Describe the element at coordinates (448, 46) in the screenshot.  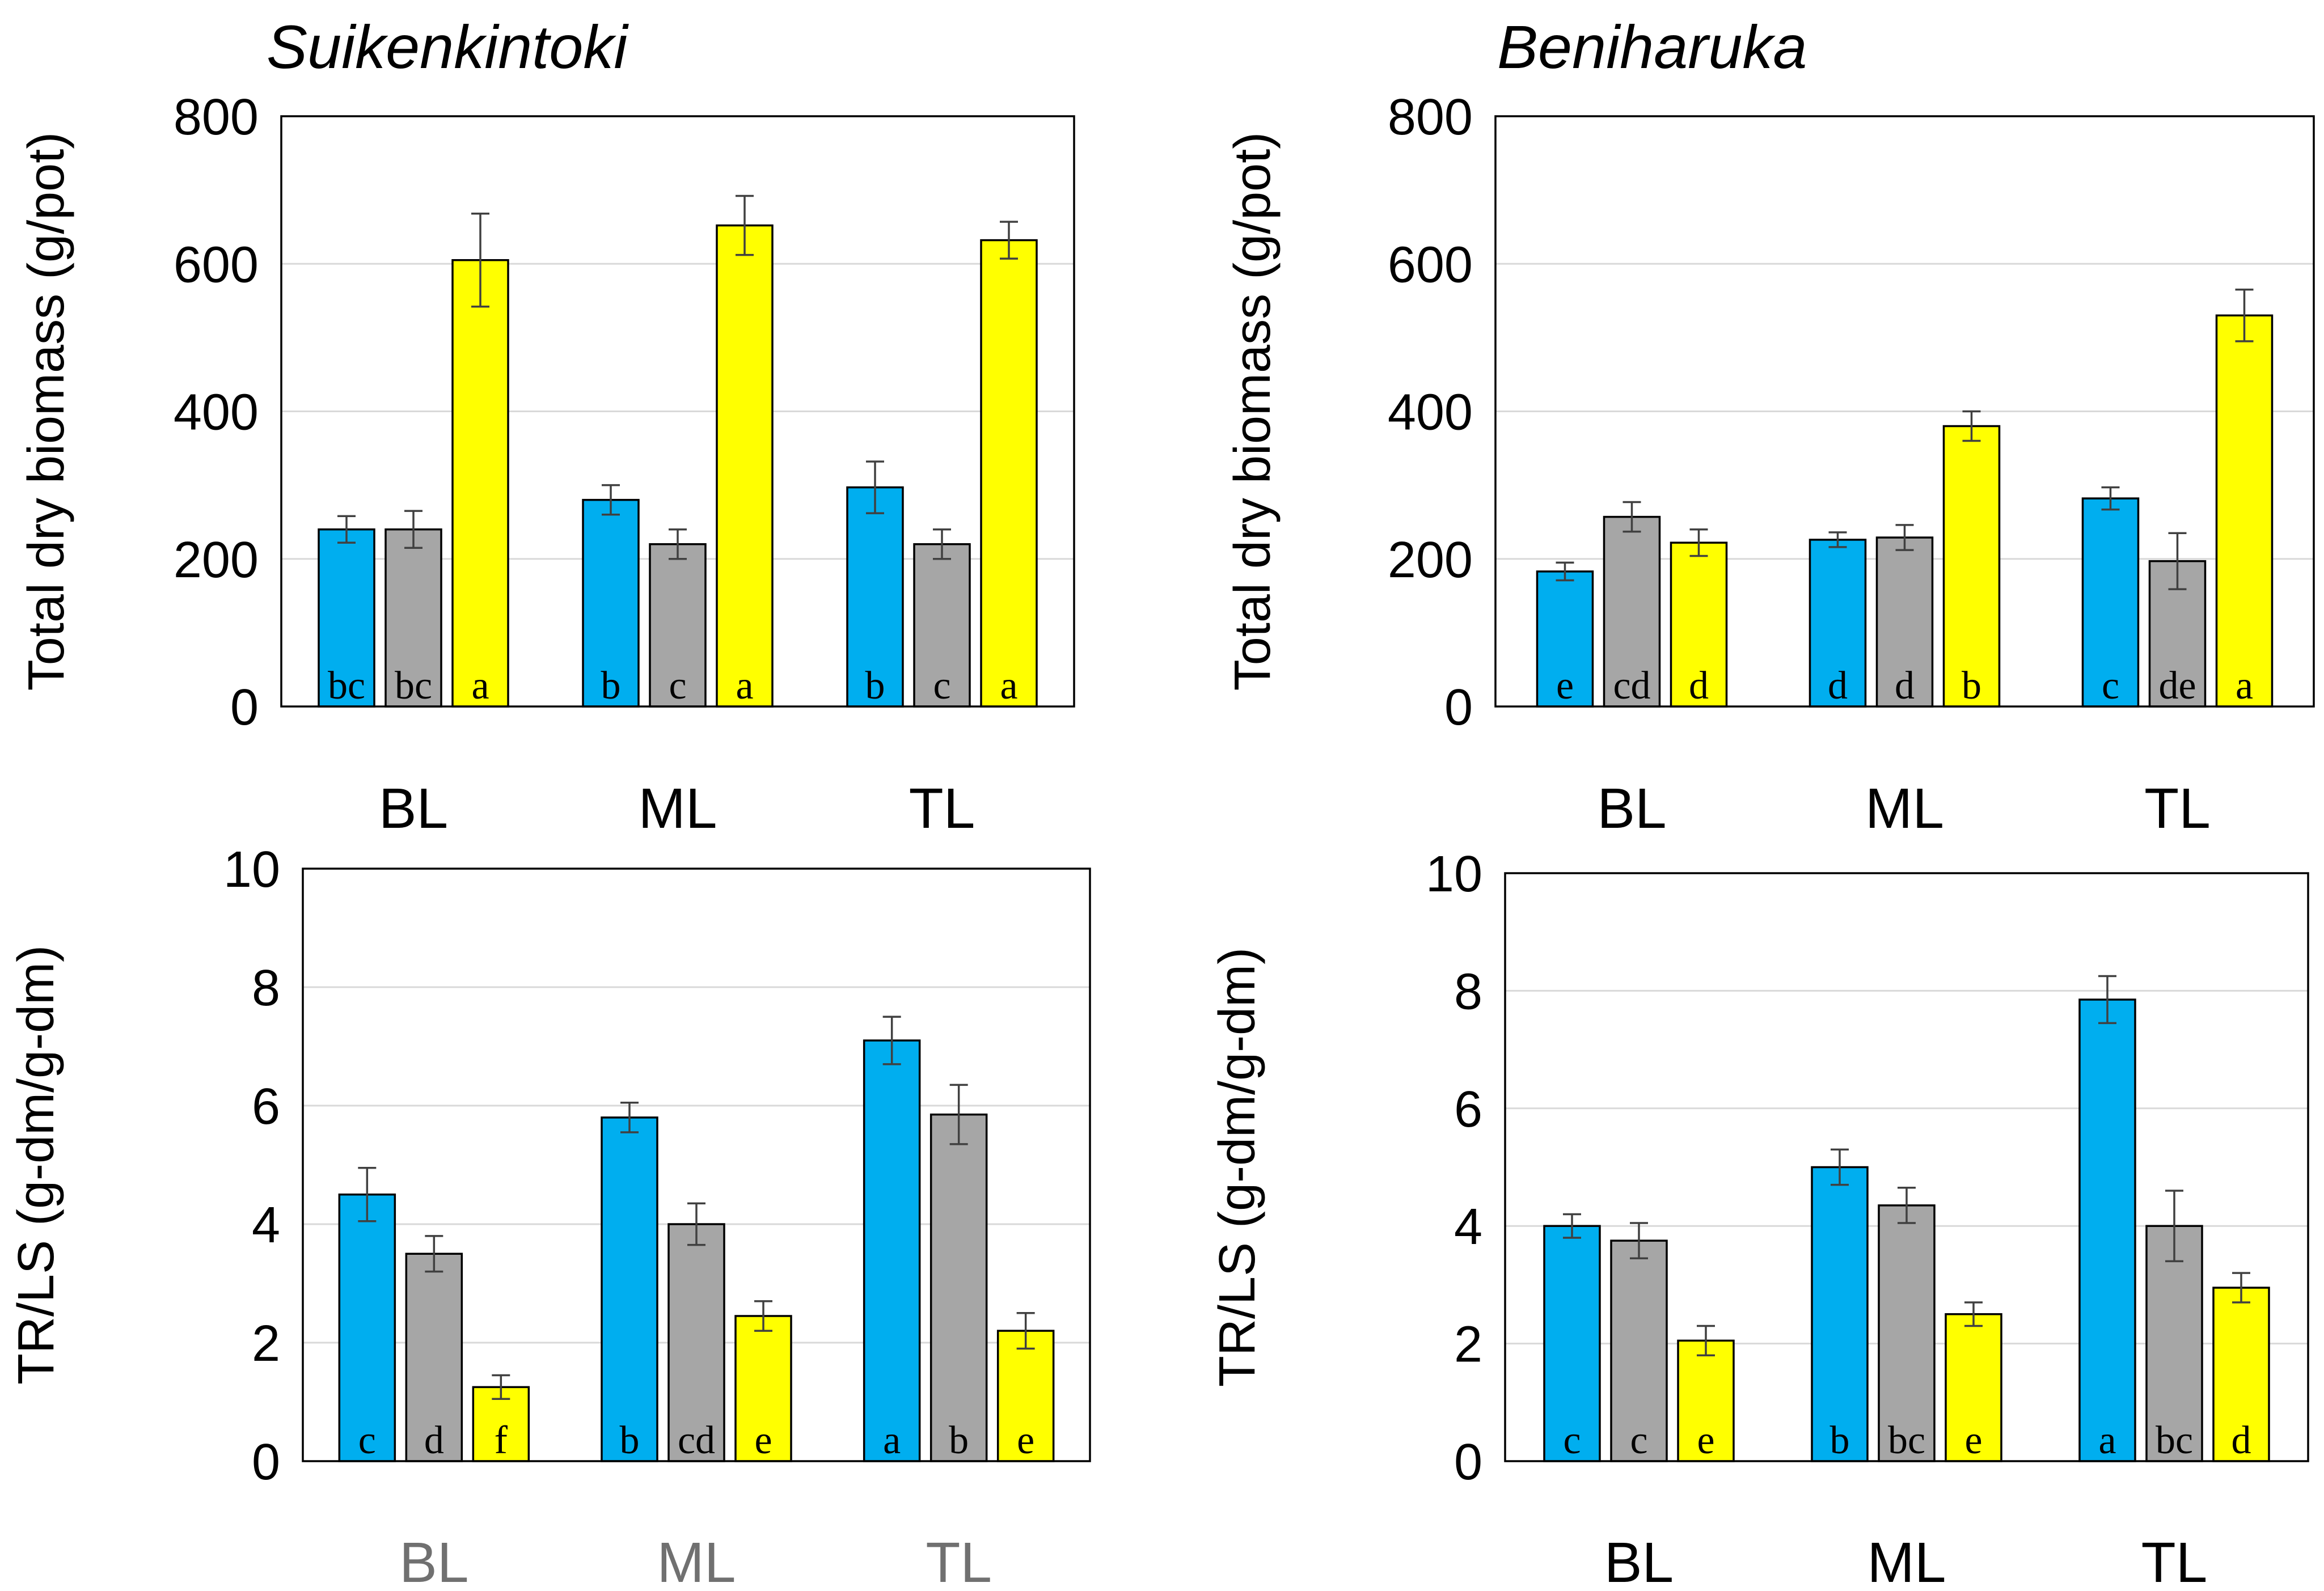
I see `chart-title: Suikenkintoki` at that location.